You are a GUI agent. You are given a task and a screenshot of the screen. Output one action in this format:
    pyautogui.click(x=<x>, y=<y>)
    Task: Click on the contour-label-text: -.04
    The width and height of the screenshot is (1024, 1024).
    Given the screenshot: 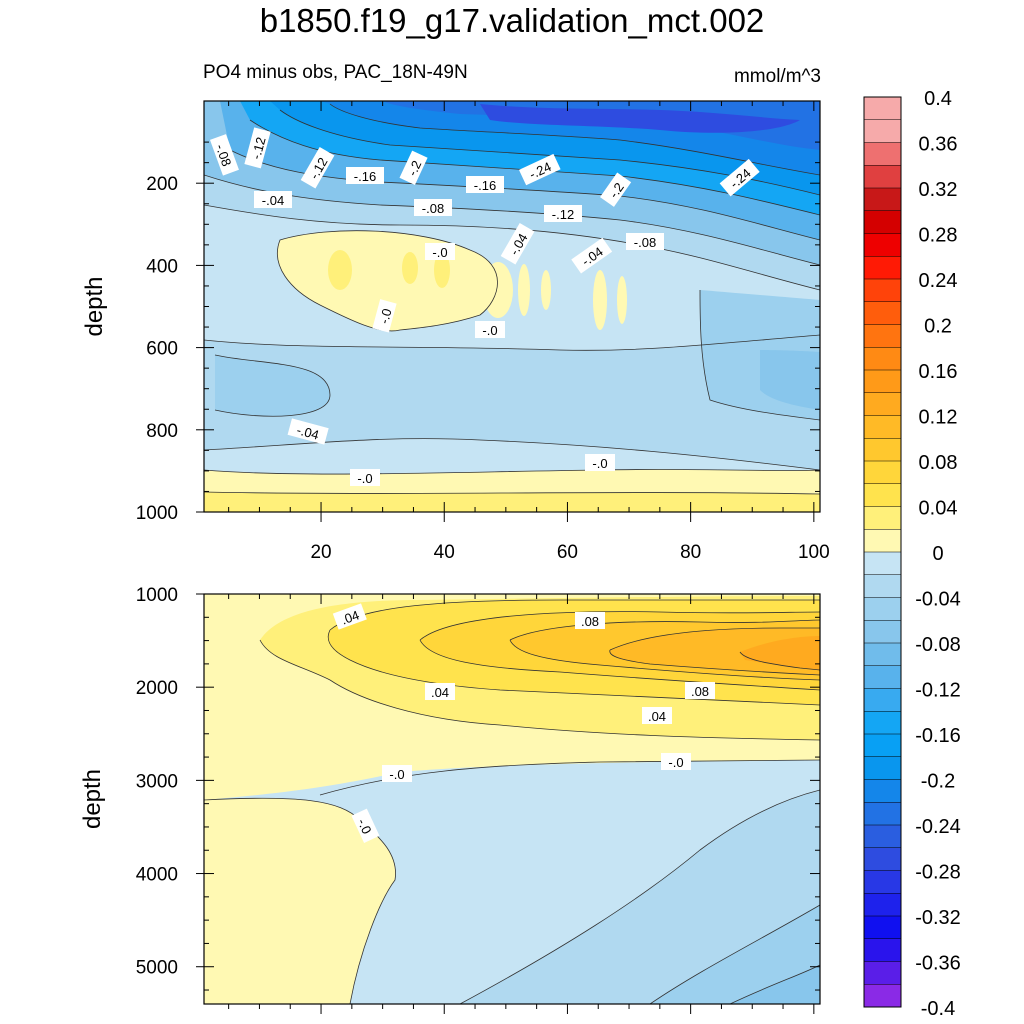 What is the action you would take?
    pyautogui.click(x=308, y=432)
    